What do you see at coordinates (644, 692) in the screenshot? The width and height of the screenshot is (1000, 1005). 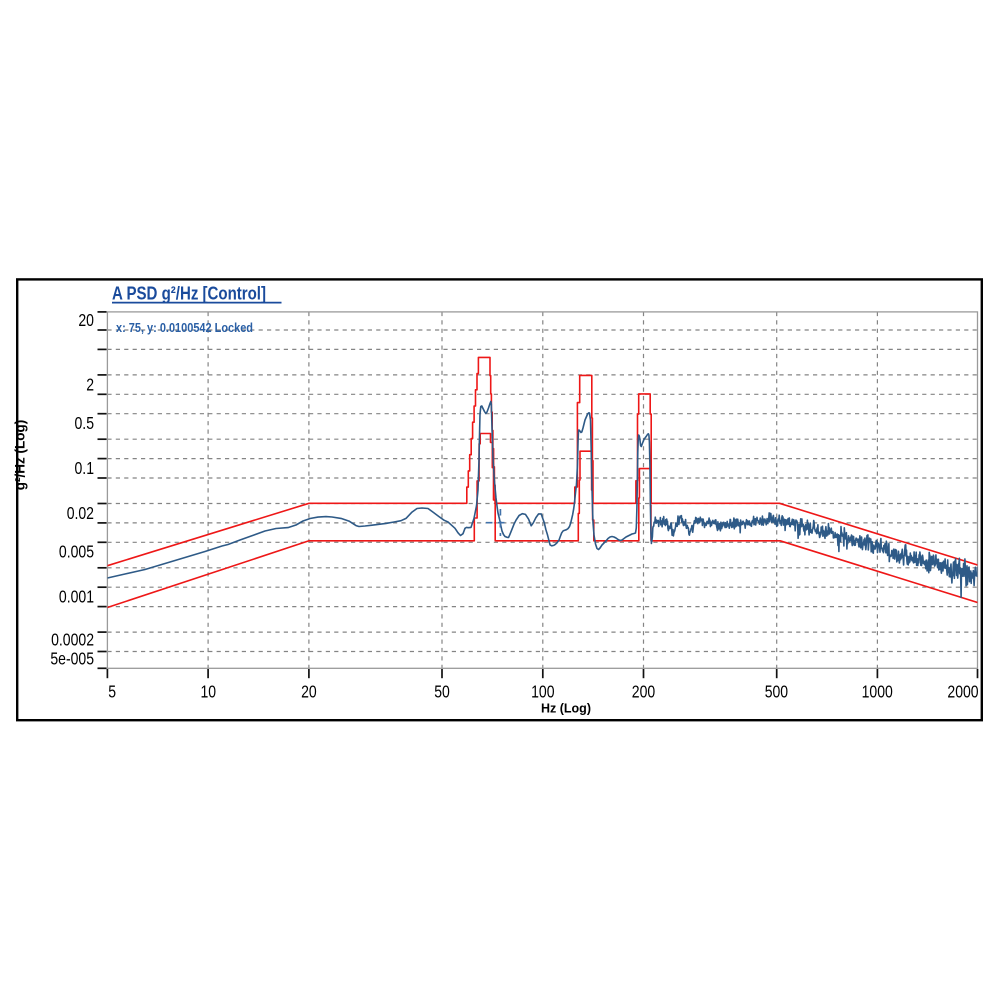 I see `svg-text: 200` at bounding box center [644, 692].